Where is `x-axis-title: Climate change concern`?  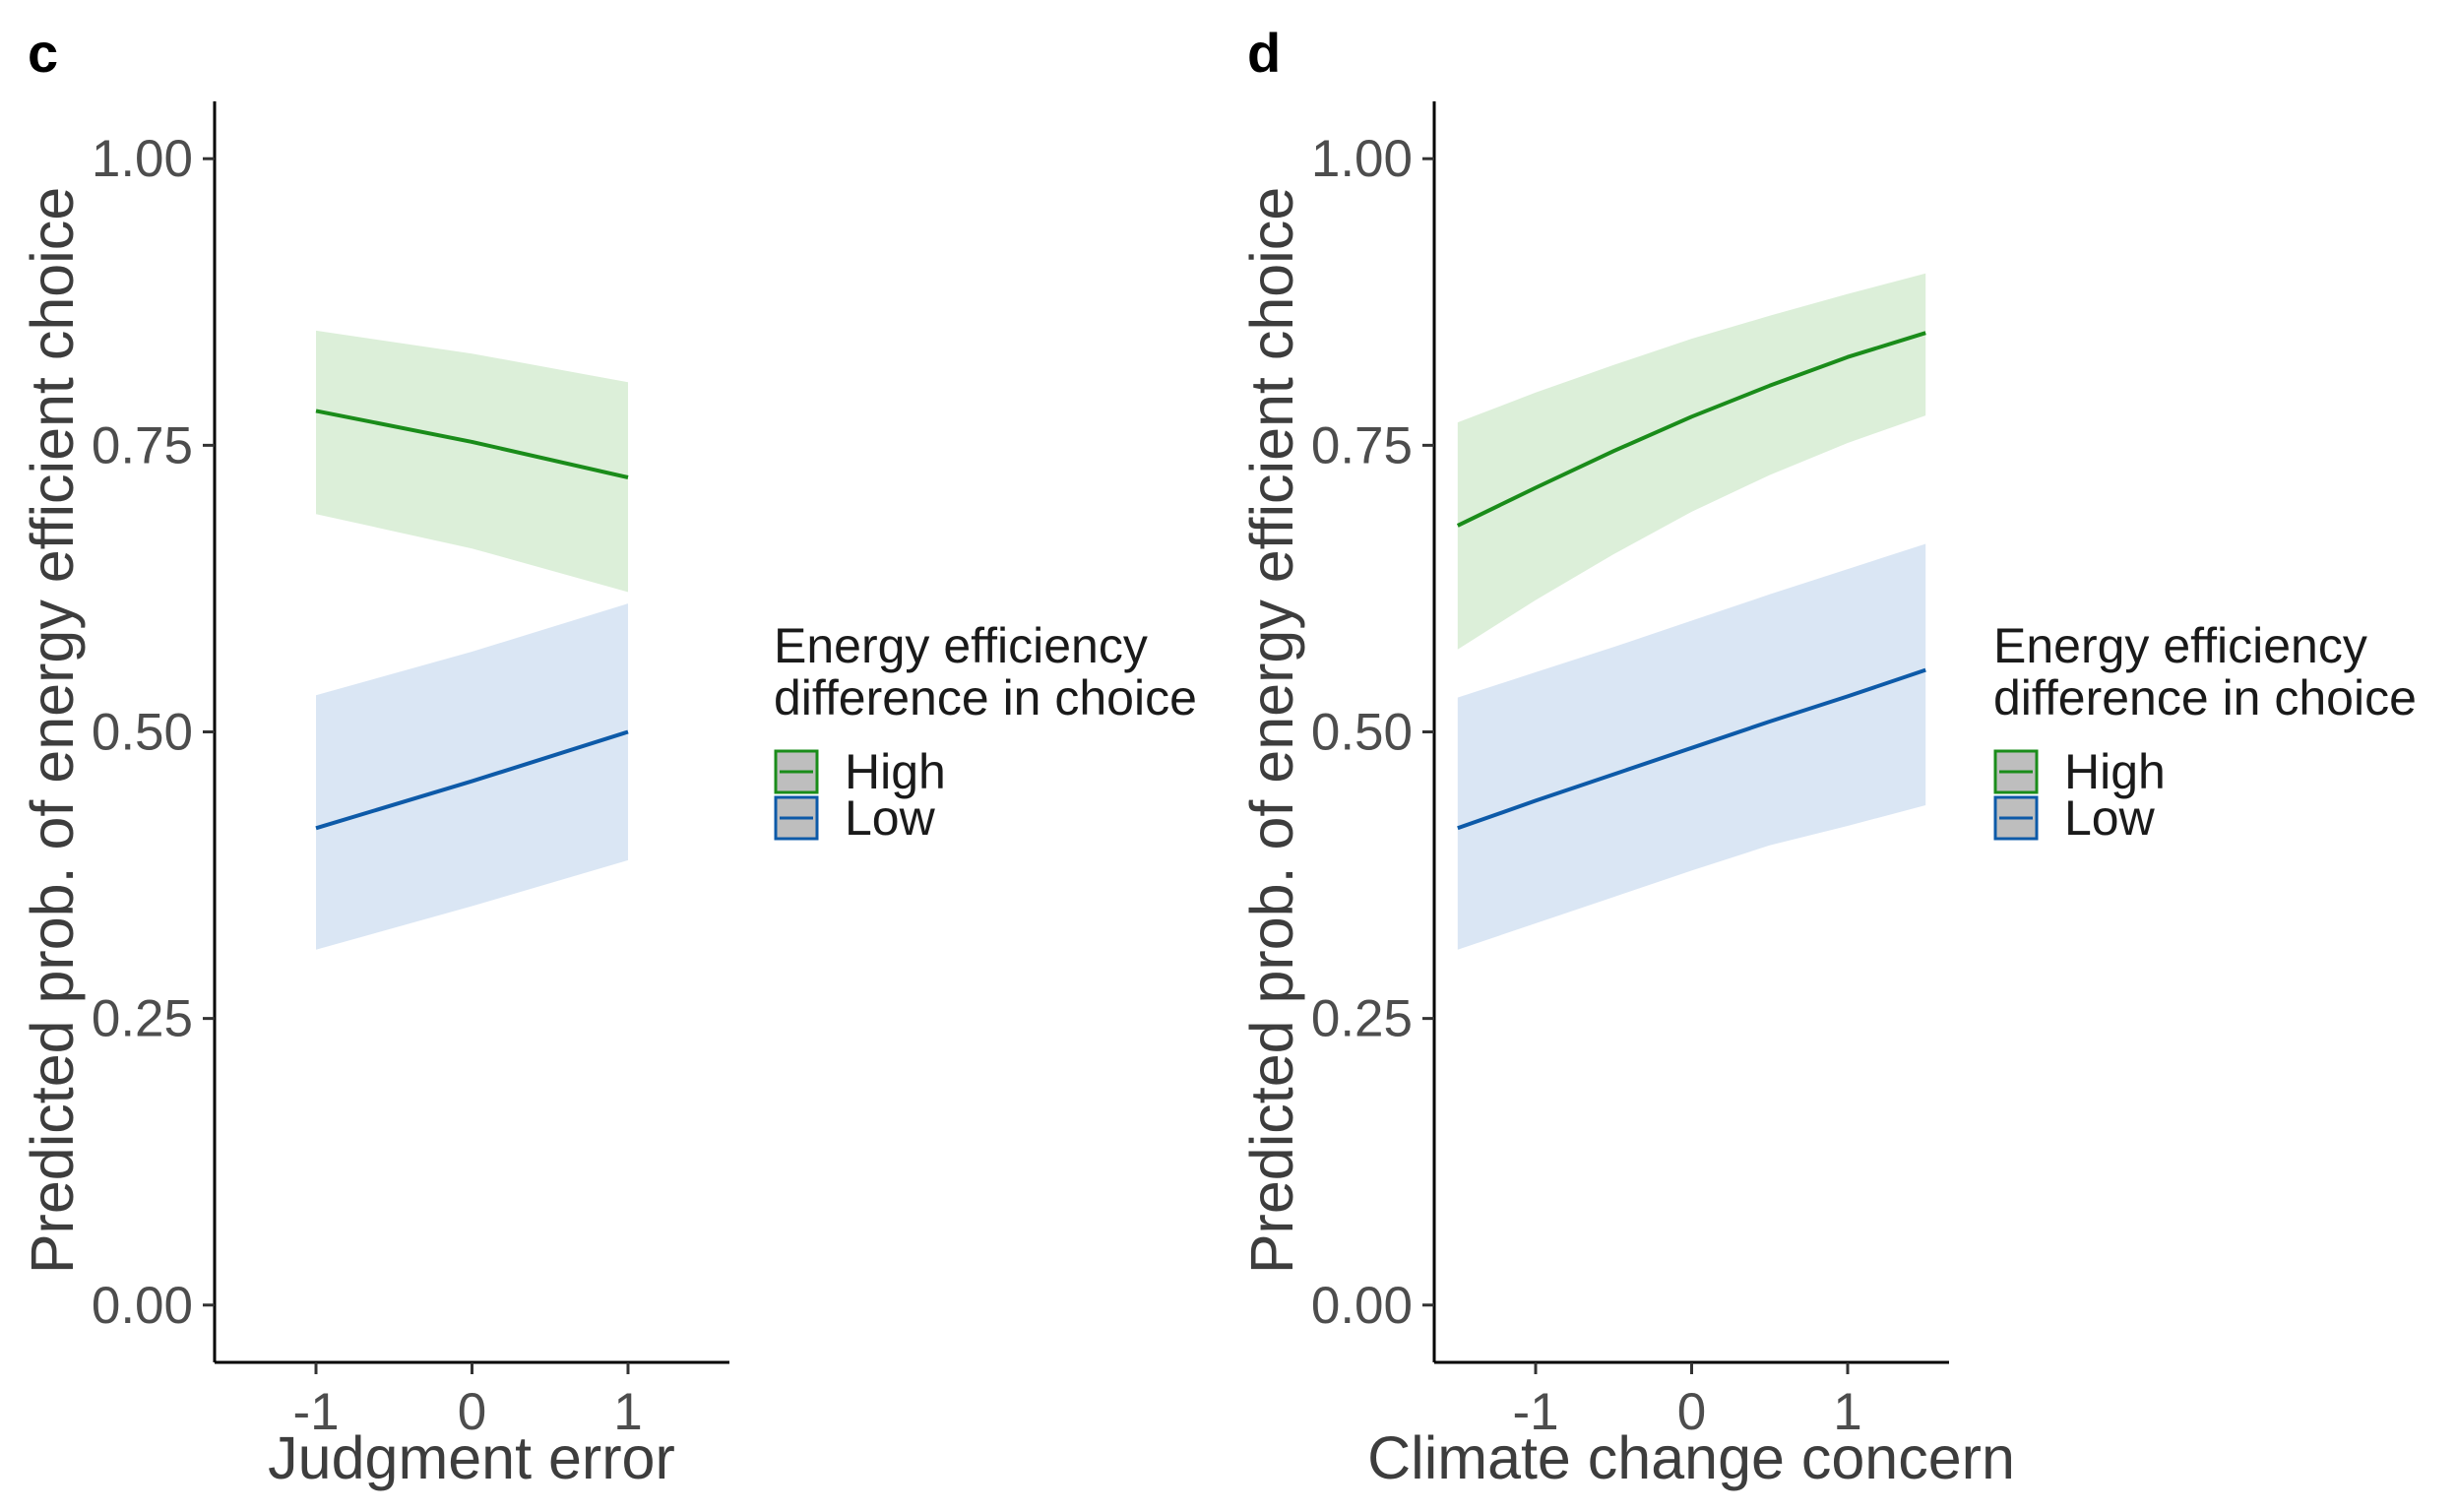
x-axis-title: Climate change concern is located at coordinates (1691, 1457).